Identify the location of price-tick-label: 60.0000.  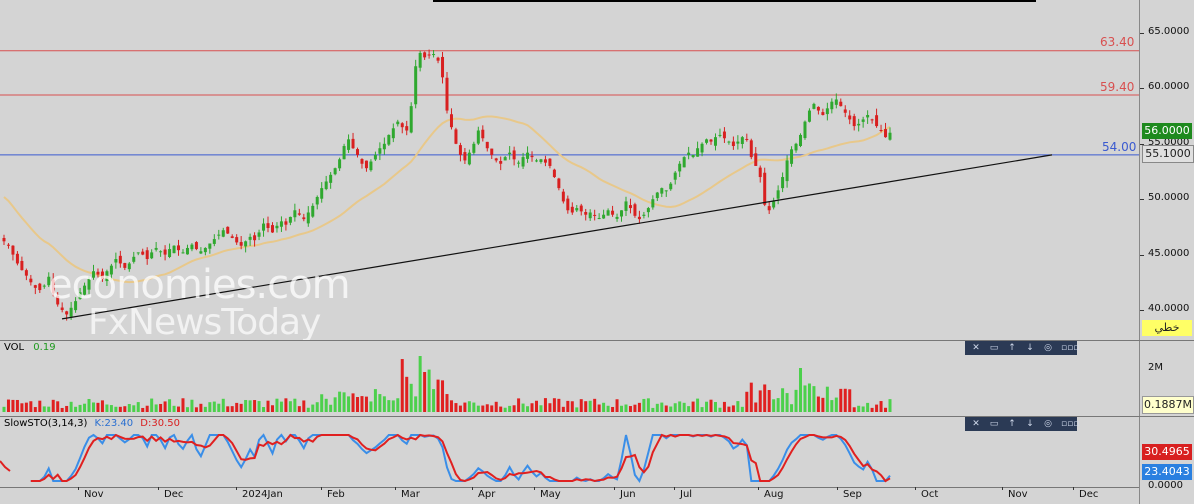
(1169, 87).